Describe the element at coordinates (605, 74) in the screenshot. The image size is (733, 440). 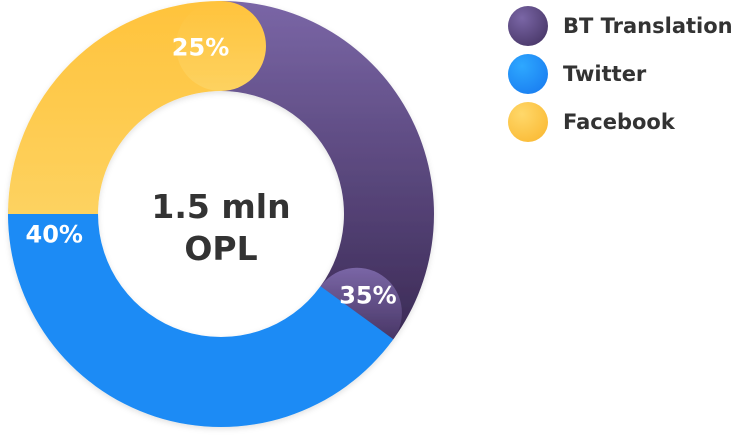
I see `legend-label-twitter: Twitter` at that location.